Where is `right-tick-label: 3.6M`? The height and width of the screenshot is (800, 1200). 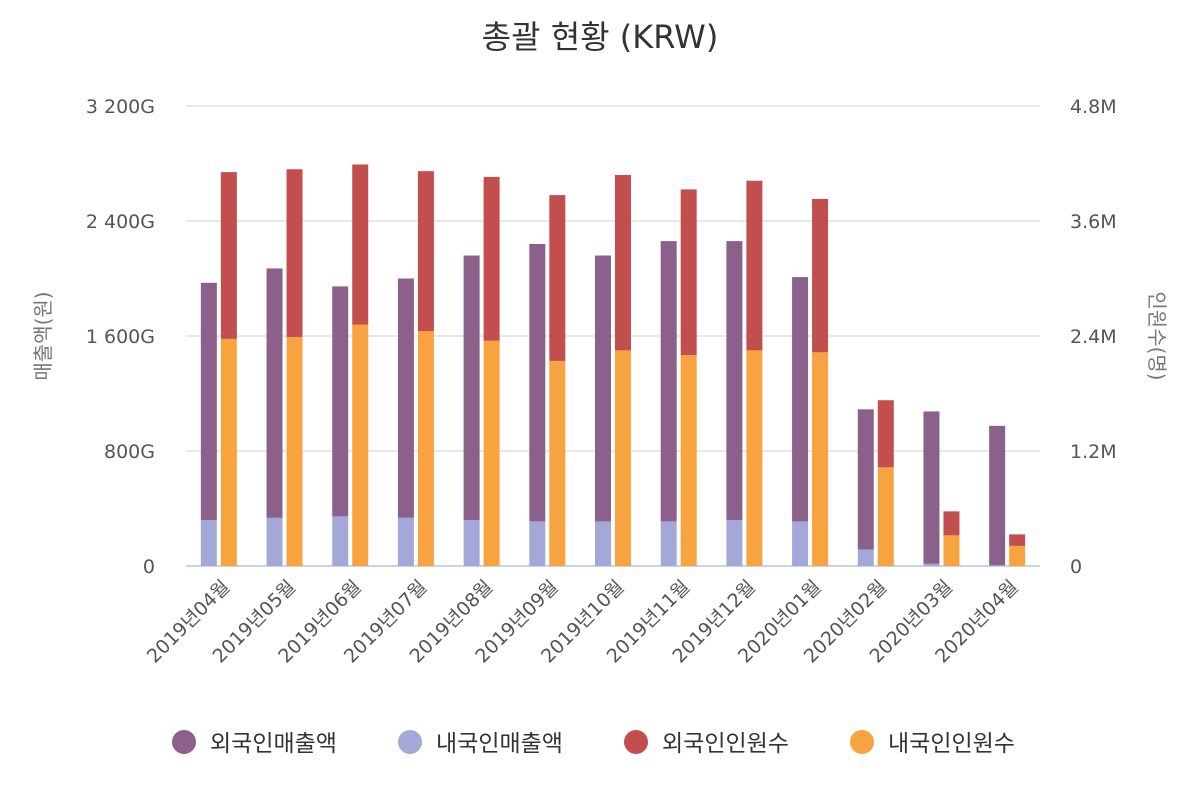 right-tick-label: 3.6M is located at coordinates (1093, 222).